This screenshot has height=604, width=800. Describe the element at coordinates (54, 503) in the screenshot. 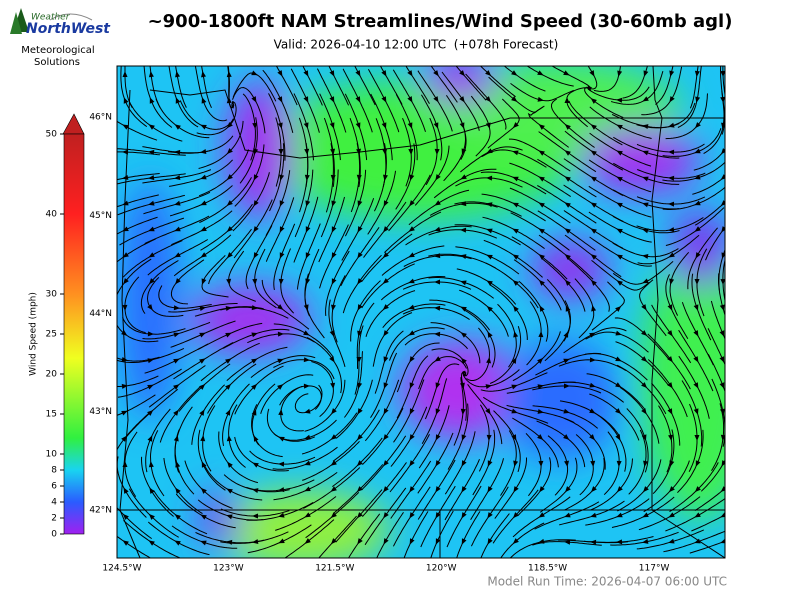

I see `colorbar-tick-label: 4` at that location.